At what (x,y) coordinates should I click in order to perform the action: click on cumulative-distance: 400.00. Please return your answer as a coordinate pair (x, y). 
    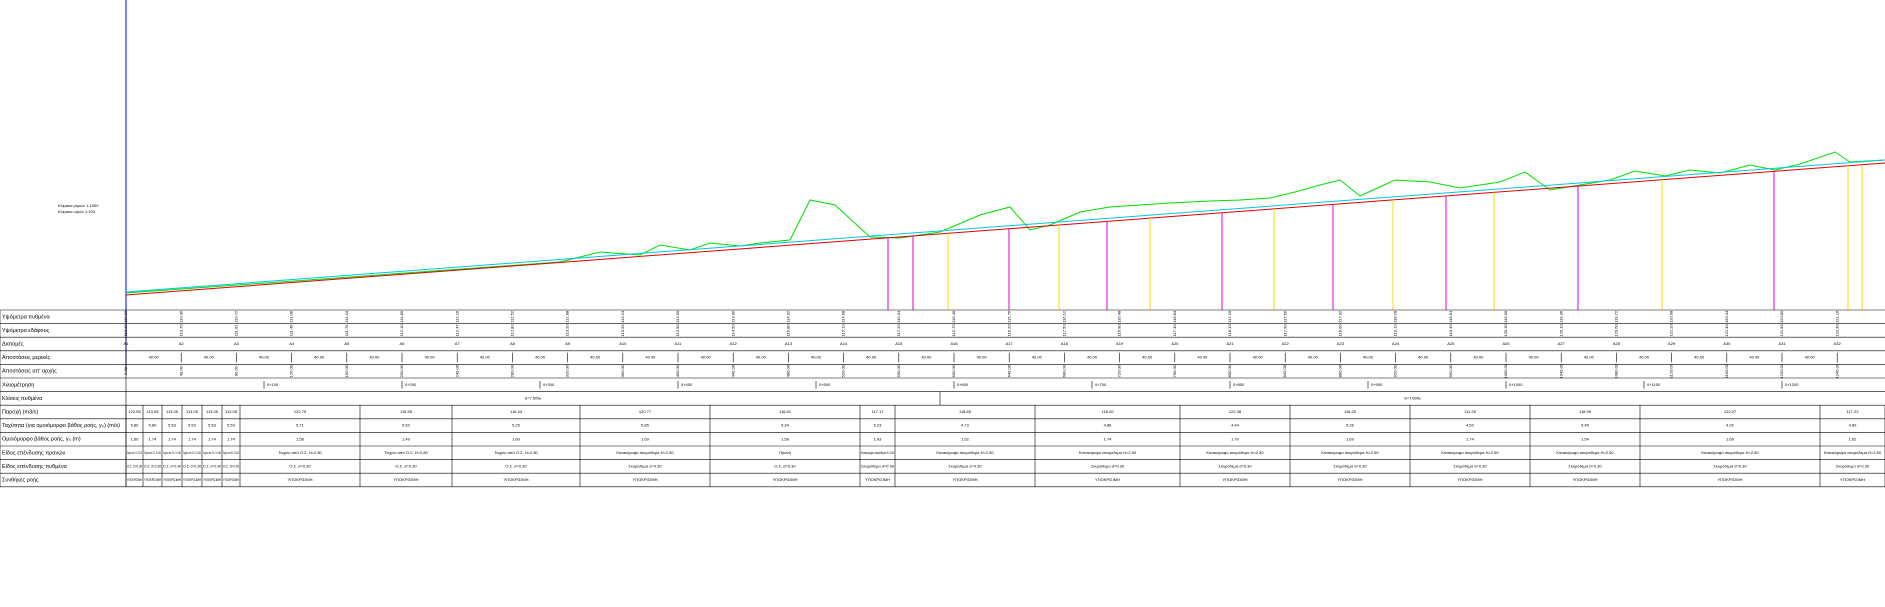
    Looking at the image, I should click on (677, 370).